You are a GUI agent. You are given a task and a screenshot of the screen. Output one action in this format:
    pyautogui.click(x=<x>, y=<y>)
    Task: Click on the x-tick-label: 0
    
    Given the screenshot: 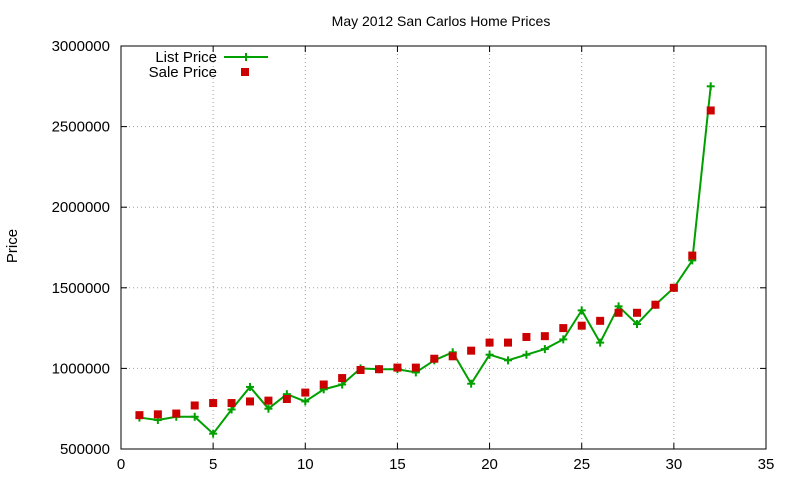 What is the action you would take?
    pyautogui.click(x=121, y=464)
    